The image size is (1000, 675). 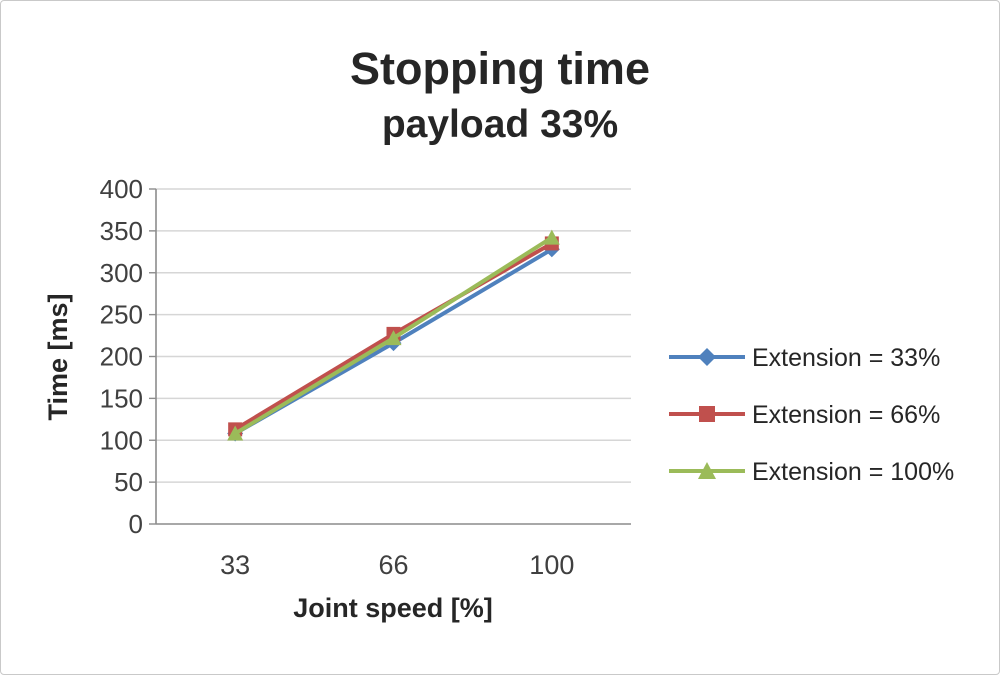 I want to click on y-tick-label: 200, so click(x=121, y=357).